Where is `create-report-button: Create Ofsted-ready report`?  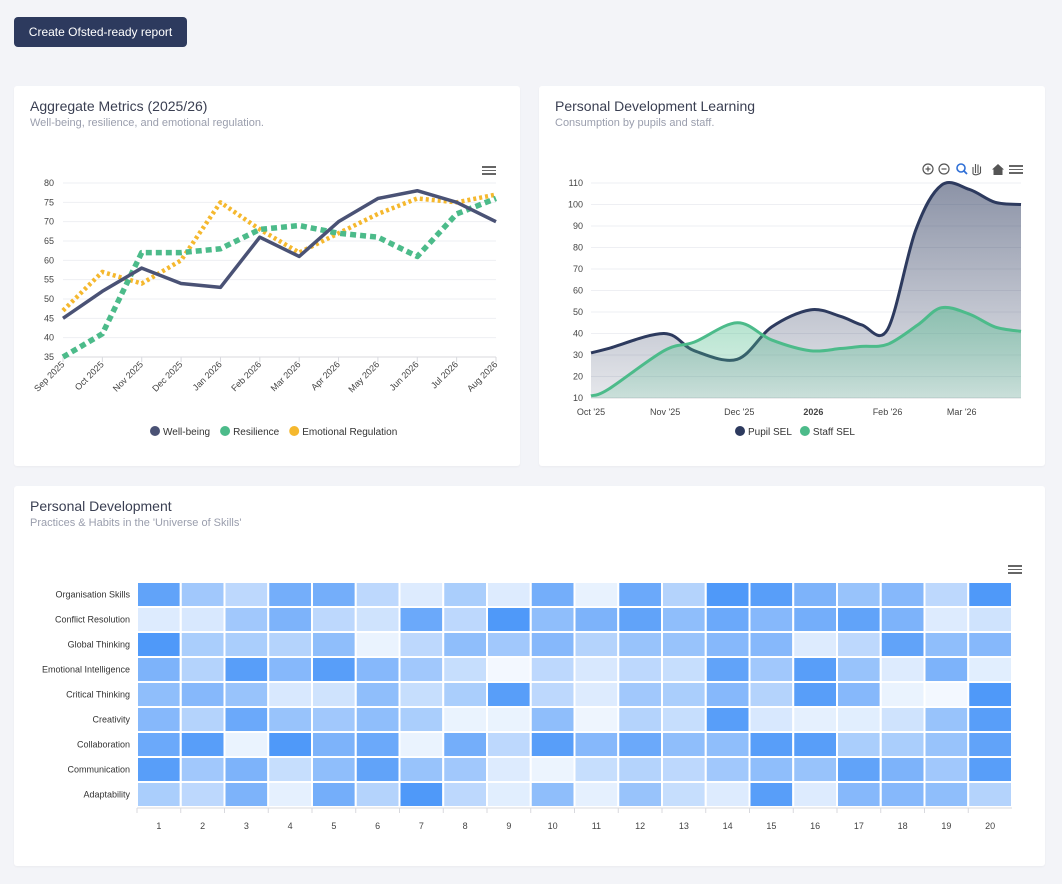 create-report-button: Create Ofsted-ready report is located at coordinates (100, 32).